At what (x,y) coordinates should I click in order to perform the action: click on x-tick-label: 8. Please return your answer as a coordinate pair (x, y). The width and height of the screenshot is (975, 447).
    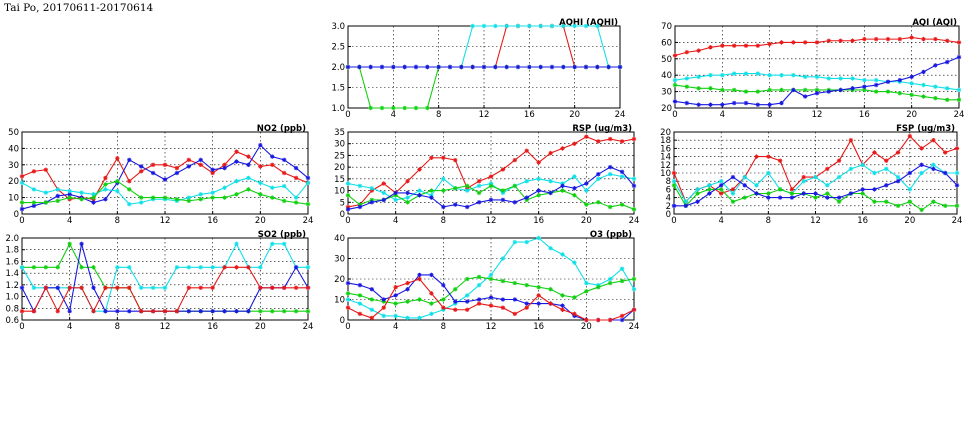
    Looking at the image, I should click on (769, 115).